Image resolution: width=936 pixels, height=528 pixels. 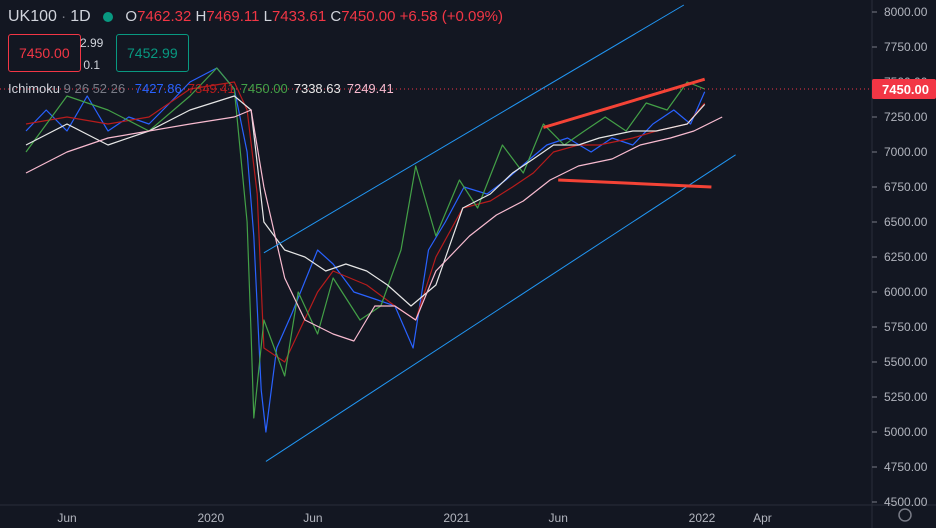 What do you see at coordinates (906, 187) in the screenshot?
I see `y-tick-label: 6750.00` at bounding box center [906, 187].